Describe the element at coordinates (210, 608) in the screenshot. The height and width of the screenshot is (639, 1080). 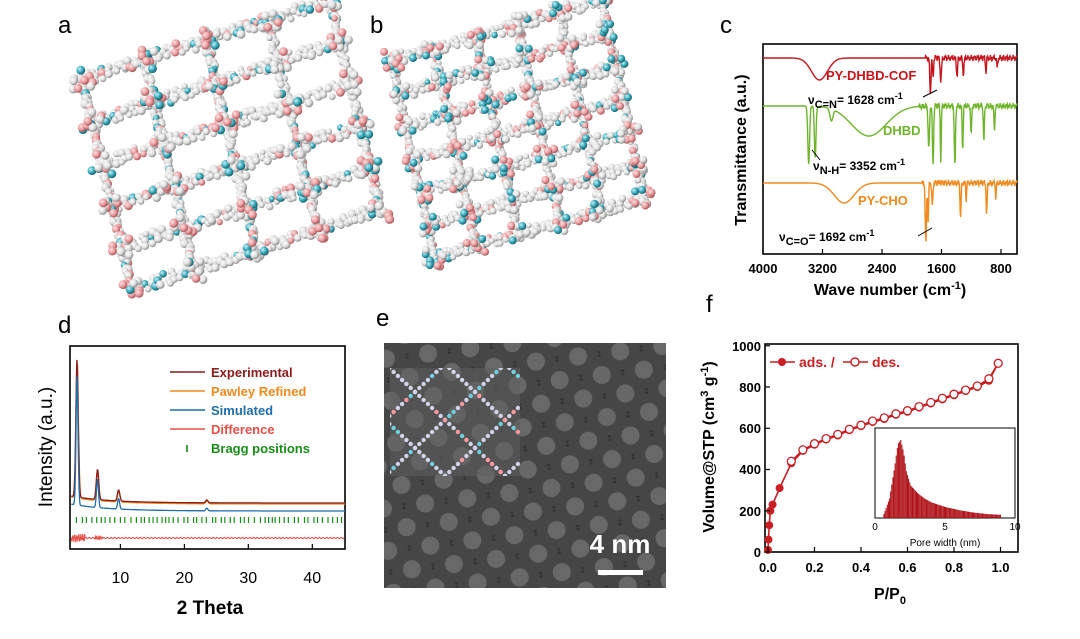
I see `pxrd-xlabel: 2 Theta` at that location.